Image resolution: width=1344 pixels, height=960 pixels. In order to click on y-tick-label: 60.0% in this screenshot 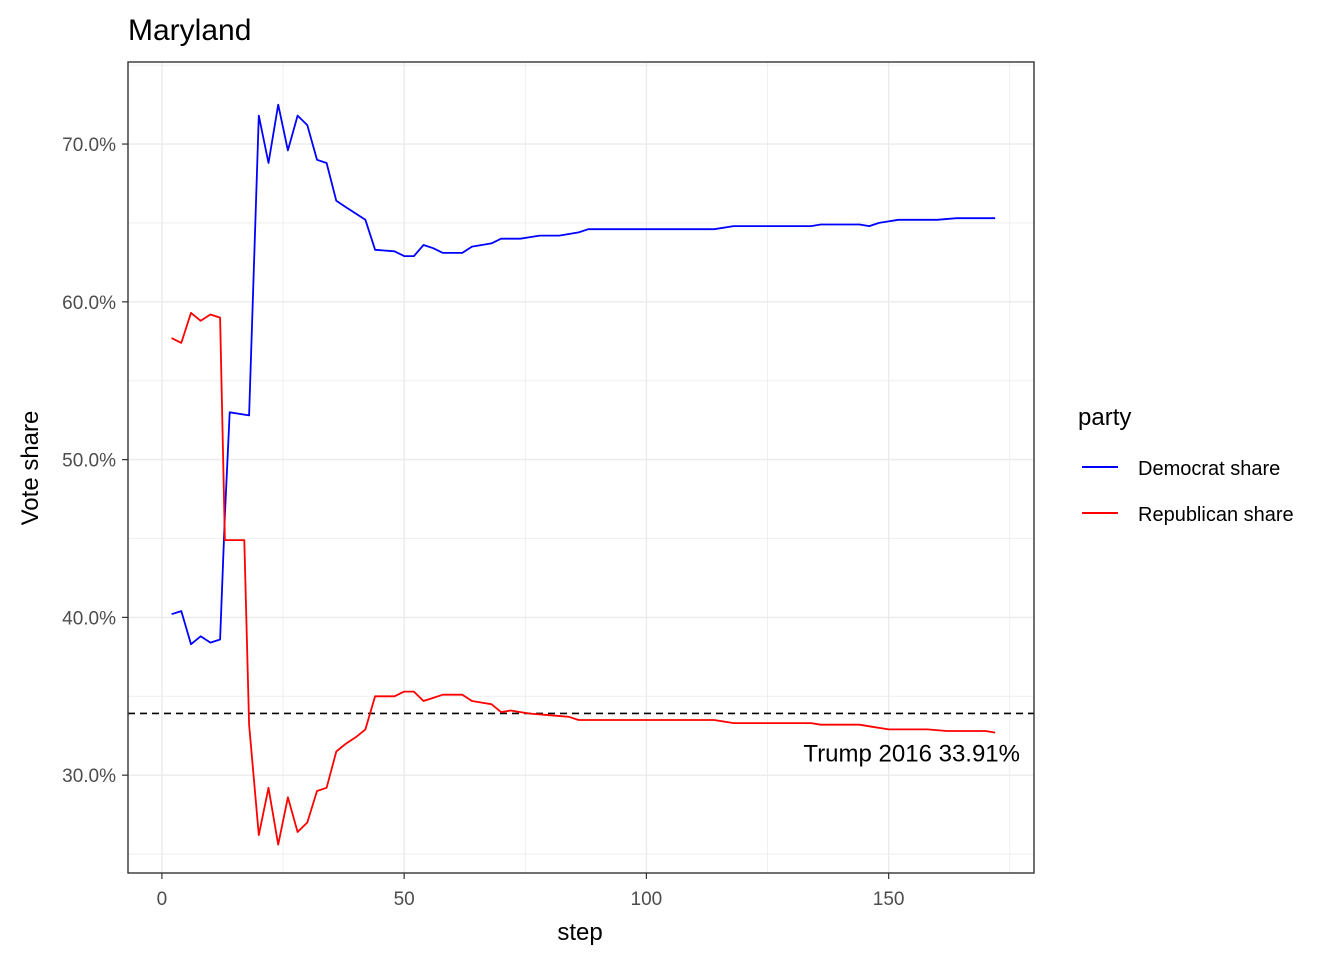, I will do `click(89, 303)`.